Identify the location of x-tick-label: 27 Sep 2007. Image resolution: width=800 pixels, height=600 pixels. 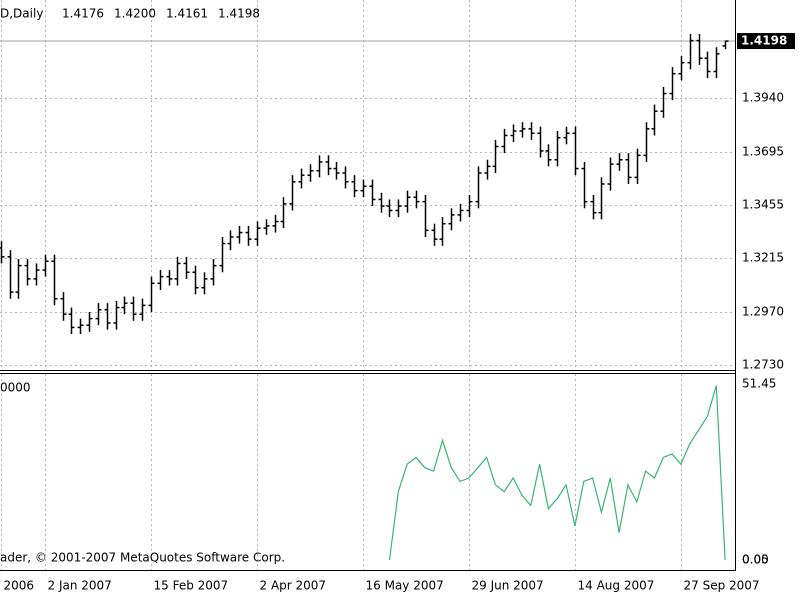
(722, 586).